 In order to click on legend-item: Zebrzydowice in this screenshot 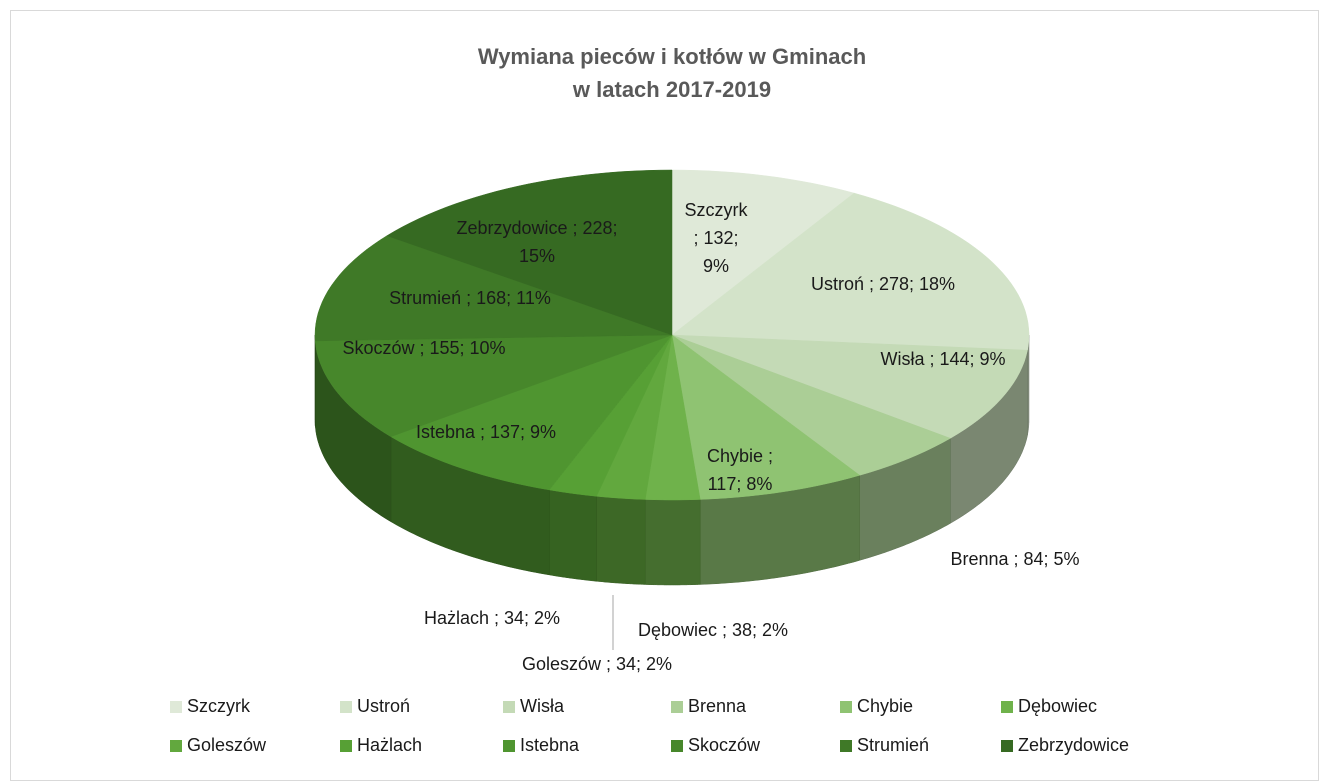, I will do `click(1065, 745)`.